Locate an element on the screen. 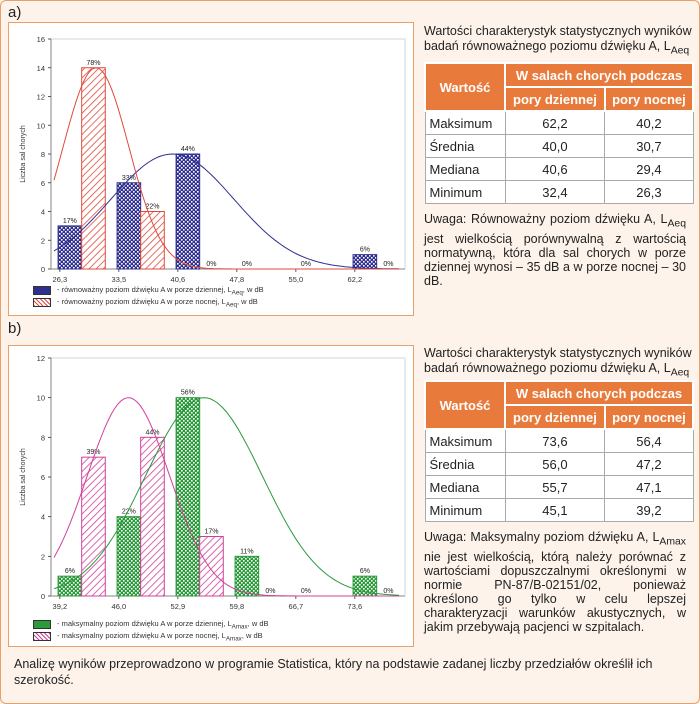 Image resolution: width=700 pixels, height=704 pixels. table-row: Mediana 40,6 29,4 is located at coordinates (559, 169).